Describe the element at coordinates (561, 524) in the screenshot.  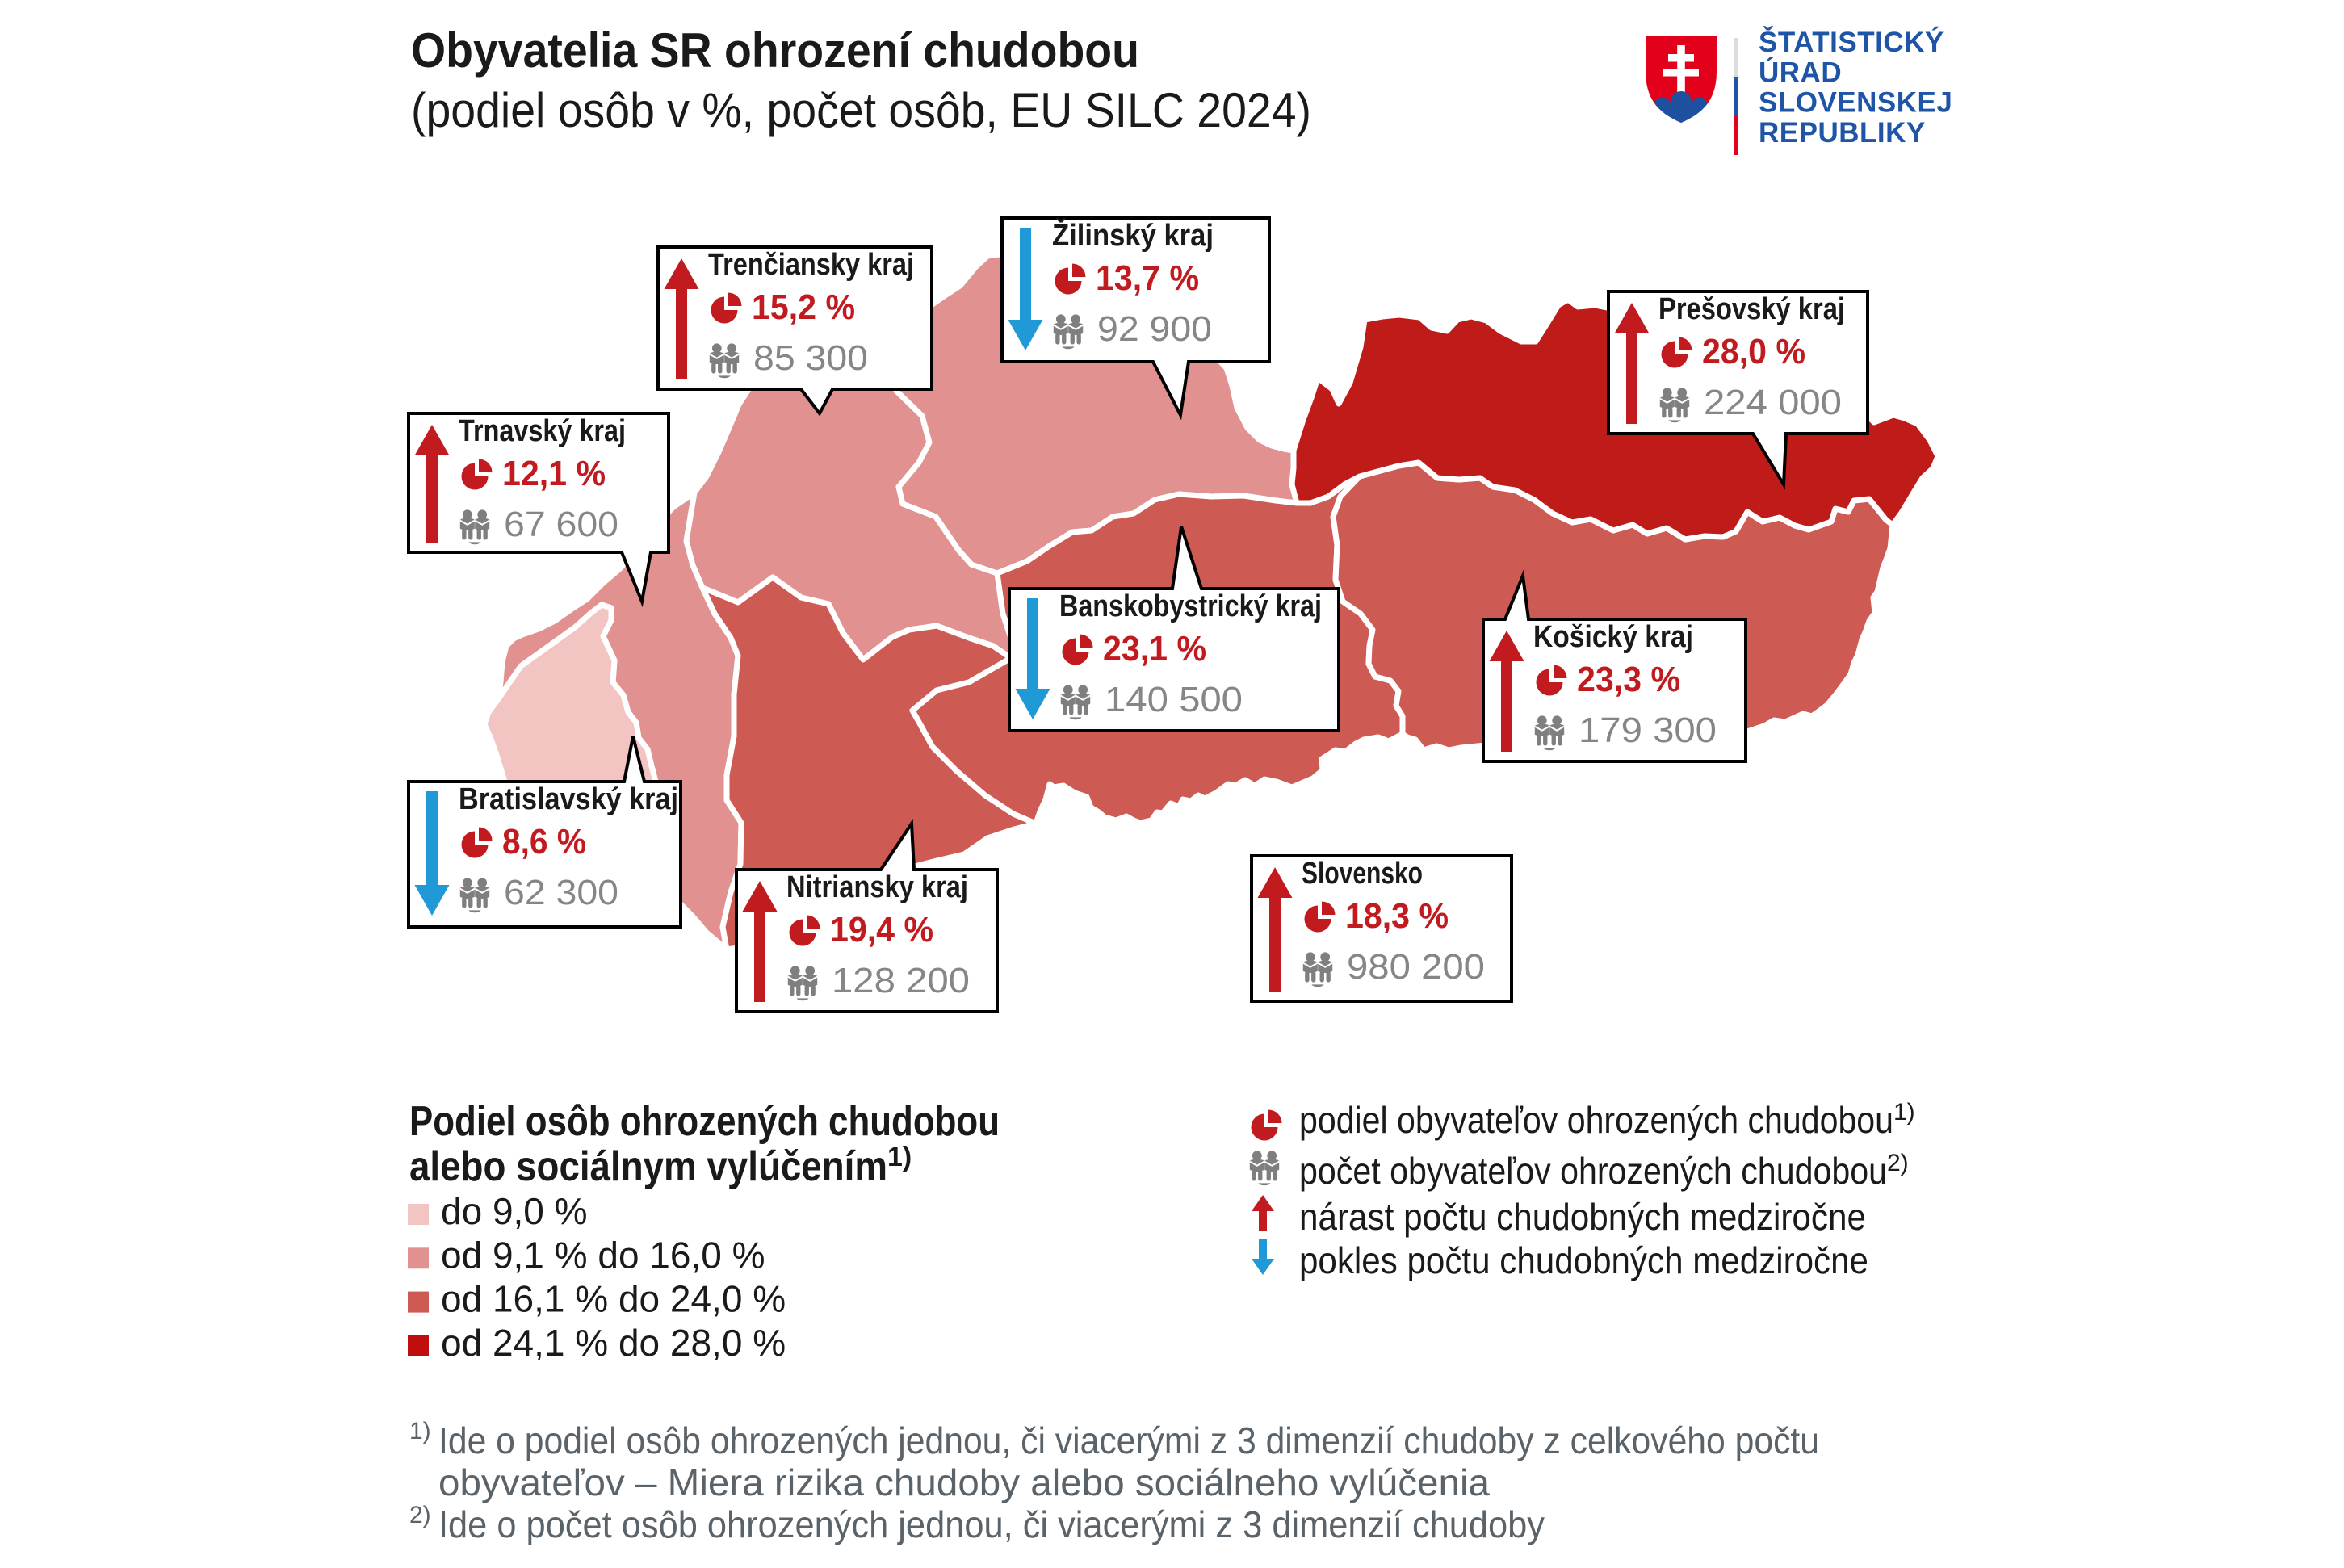
I see `svg-text: 67 600` at that location.